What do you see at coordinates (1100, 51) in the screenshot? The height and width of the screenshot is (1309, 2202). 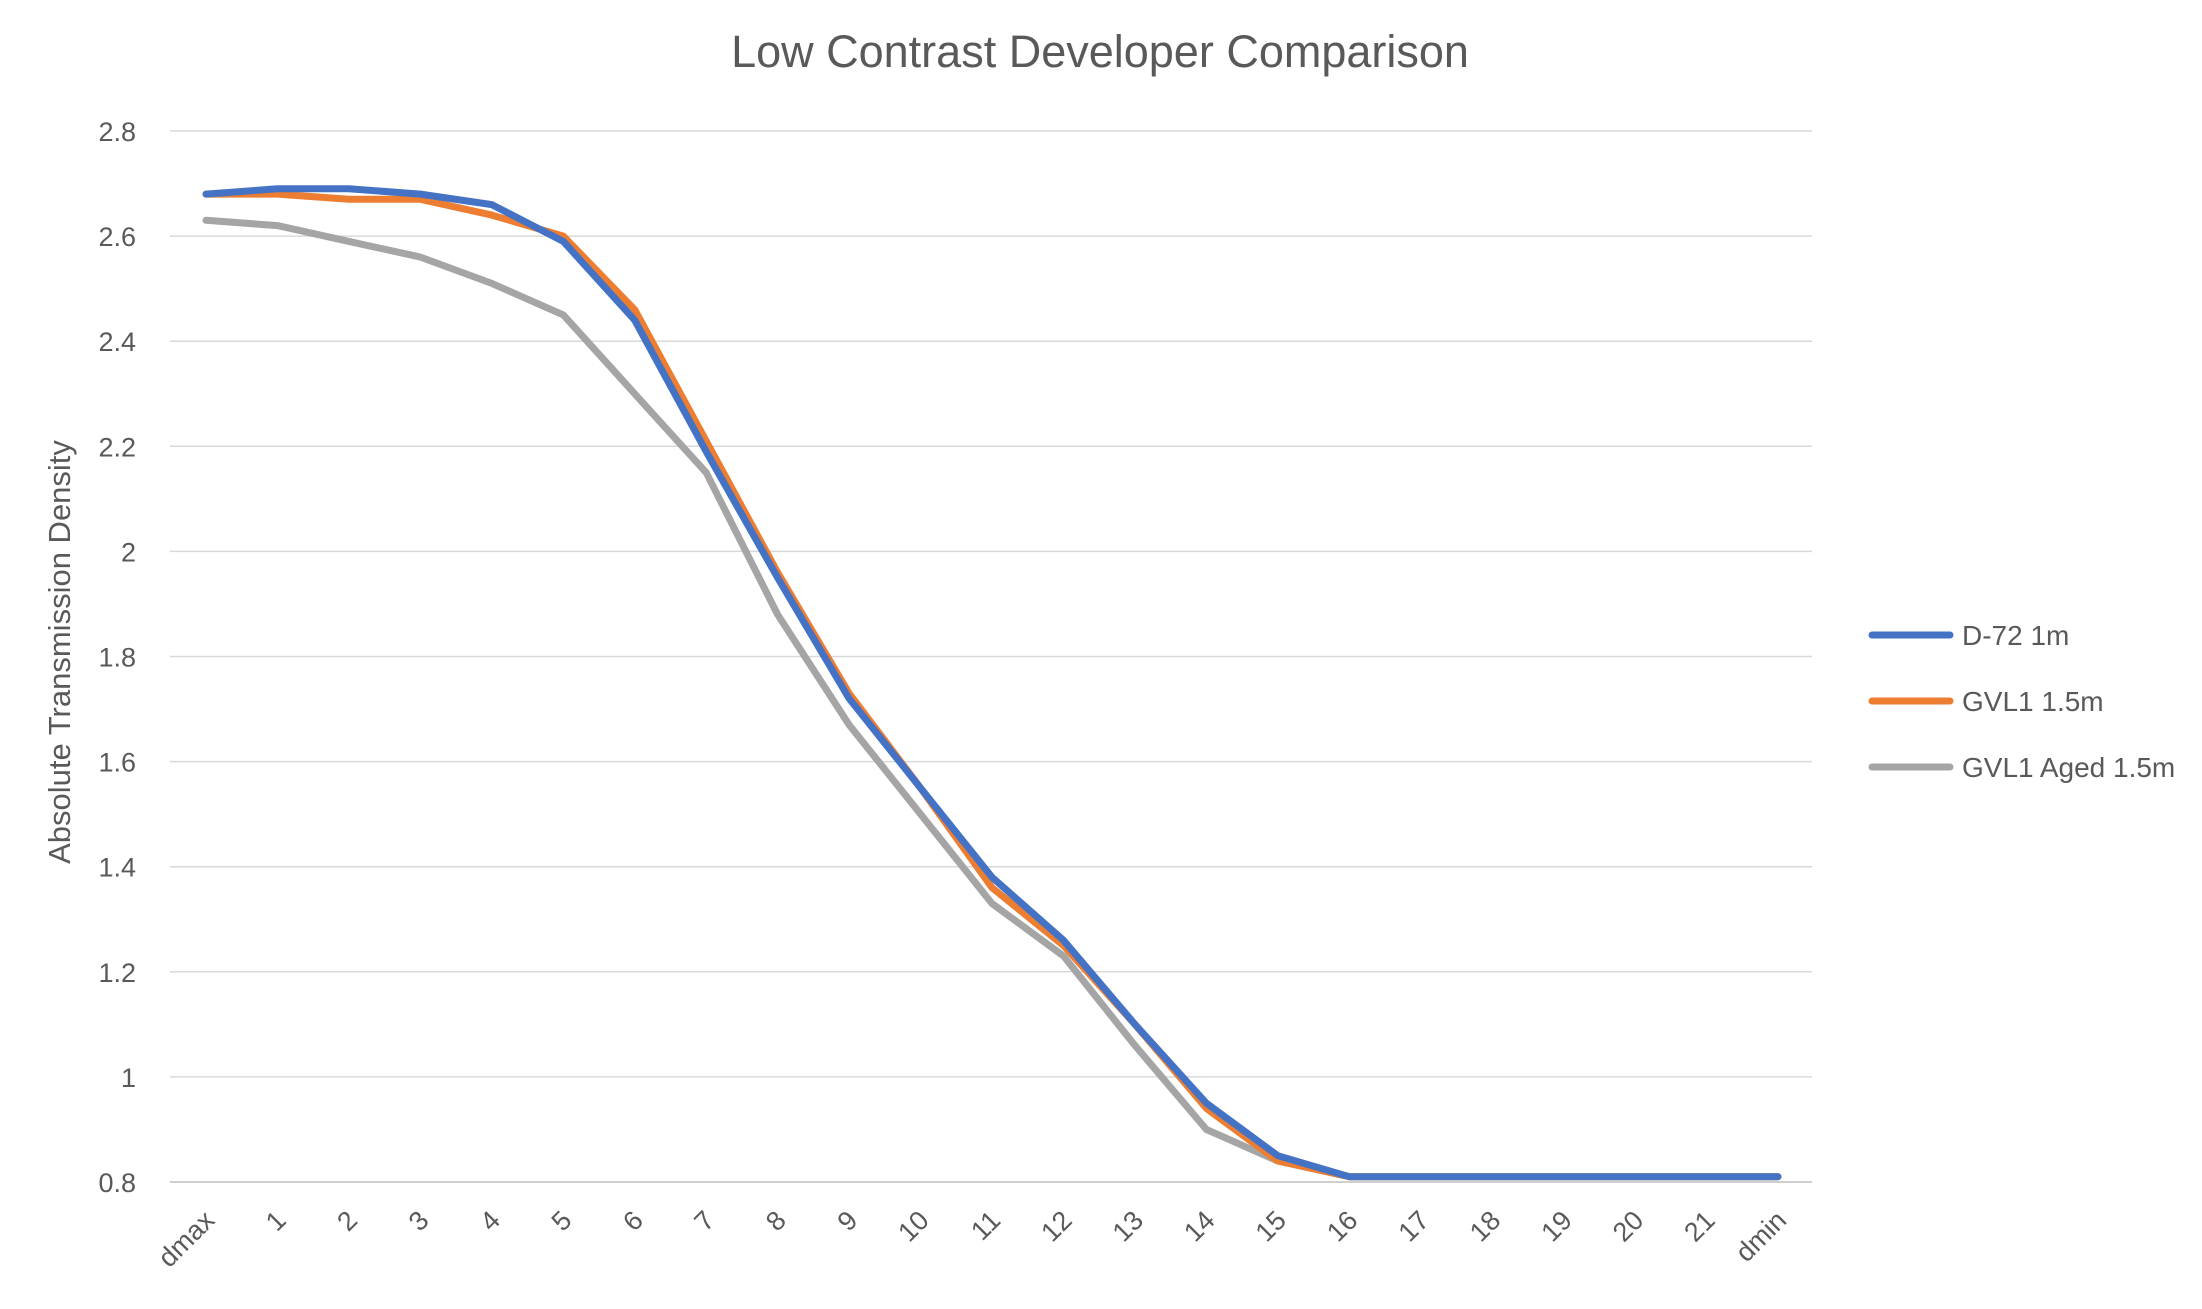 I see `chart-title: Low Contrast Developer Comparison` at bounding box center [1100, 51].